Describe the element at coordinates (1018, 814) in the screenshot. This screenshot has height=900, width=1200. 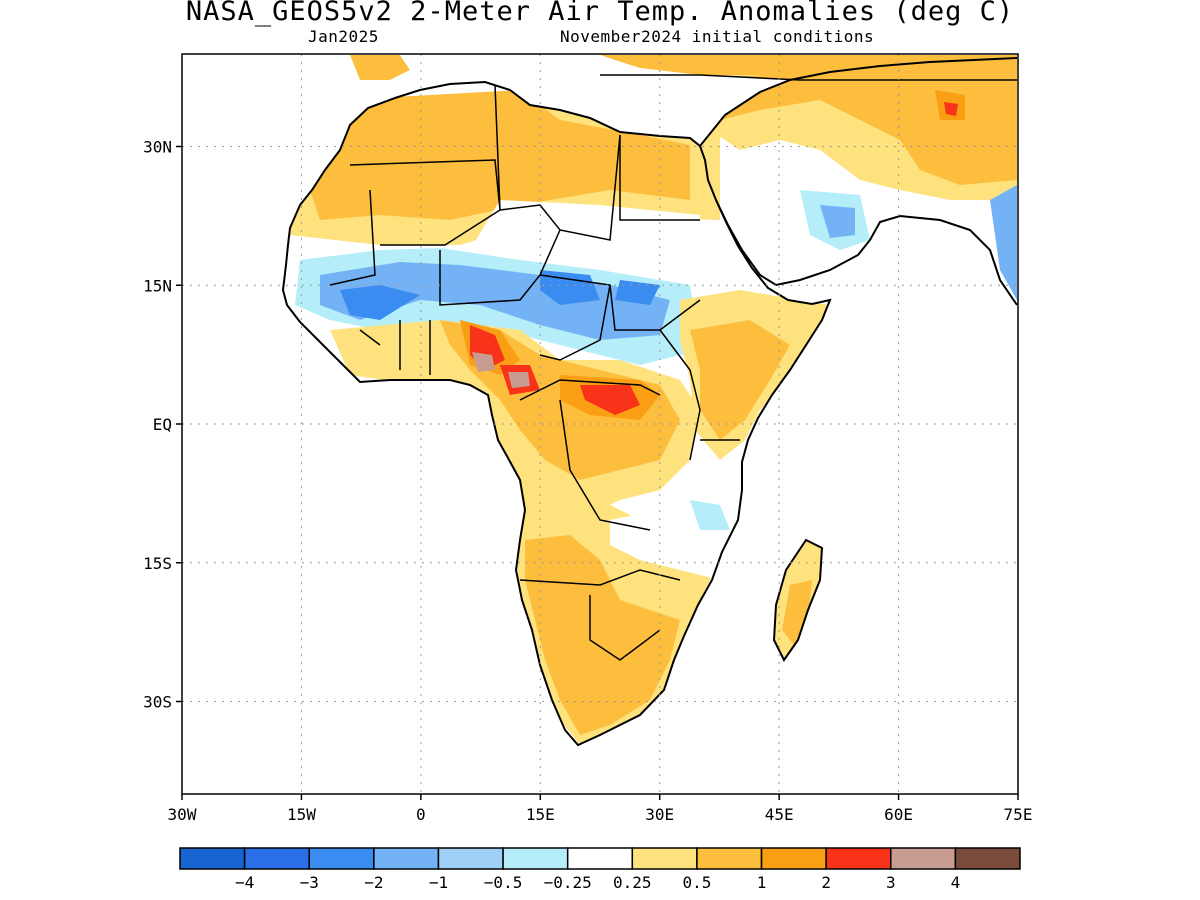
I see `lon-tick-label: 75E` at that location.